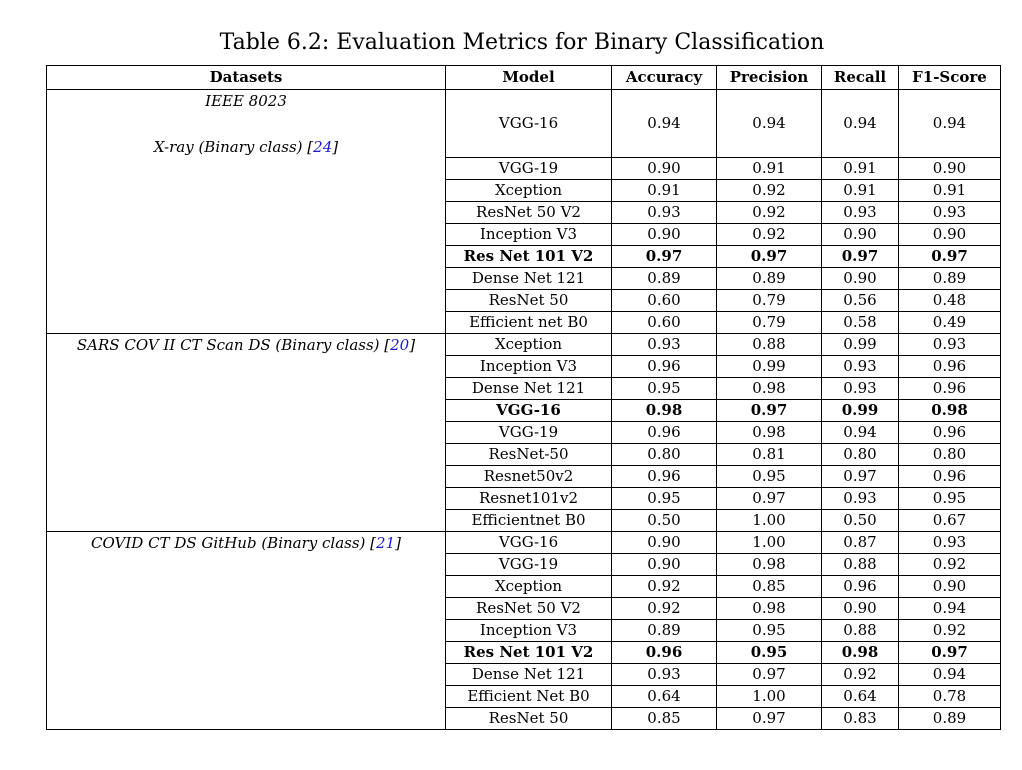  I want to click on table-row: Res Net 101 V2 0.97 0.97 0.97 0.97, so click(524, 256).